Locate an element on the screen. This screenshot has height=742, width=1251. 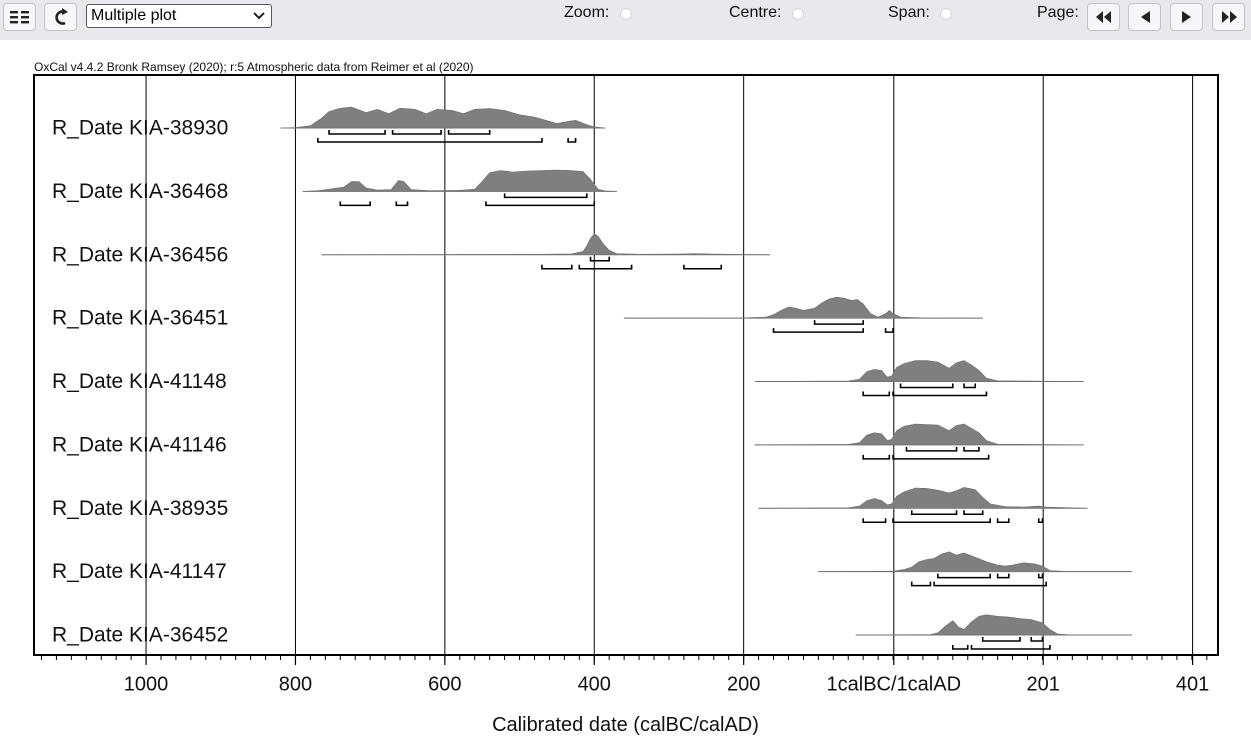
span-radio is located at coordinates (946, 14).